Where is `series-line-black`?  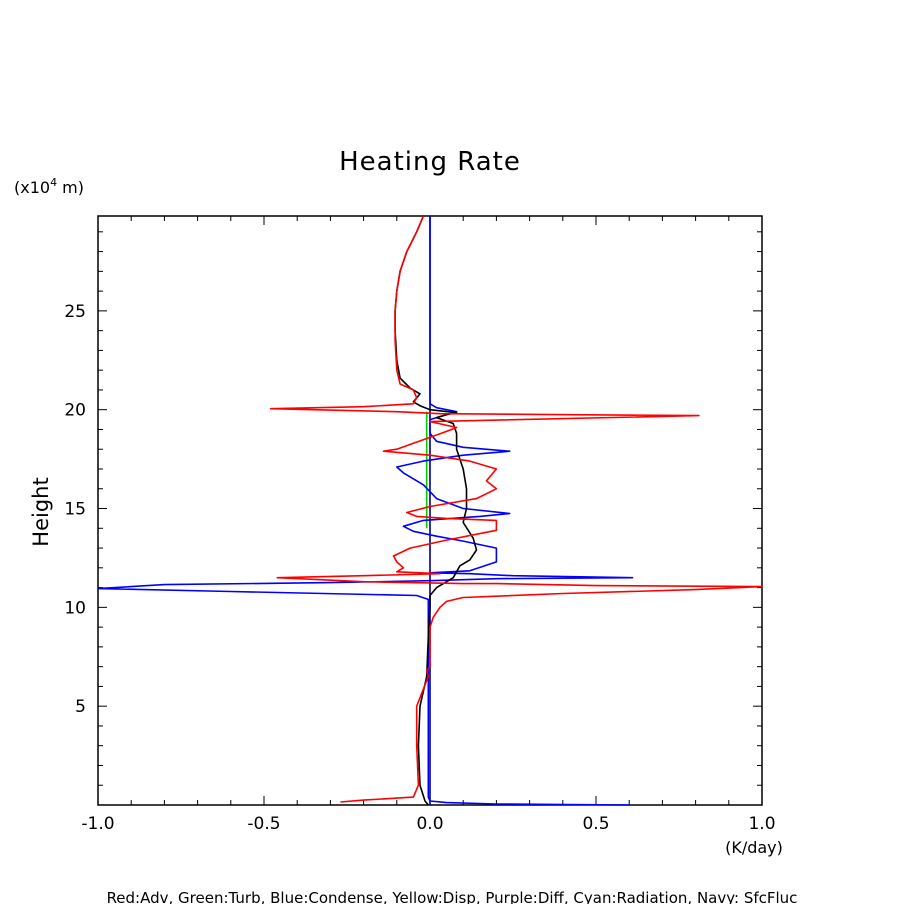 series-line-black is located at coordinates (436, 510).